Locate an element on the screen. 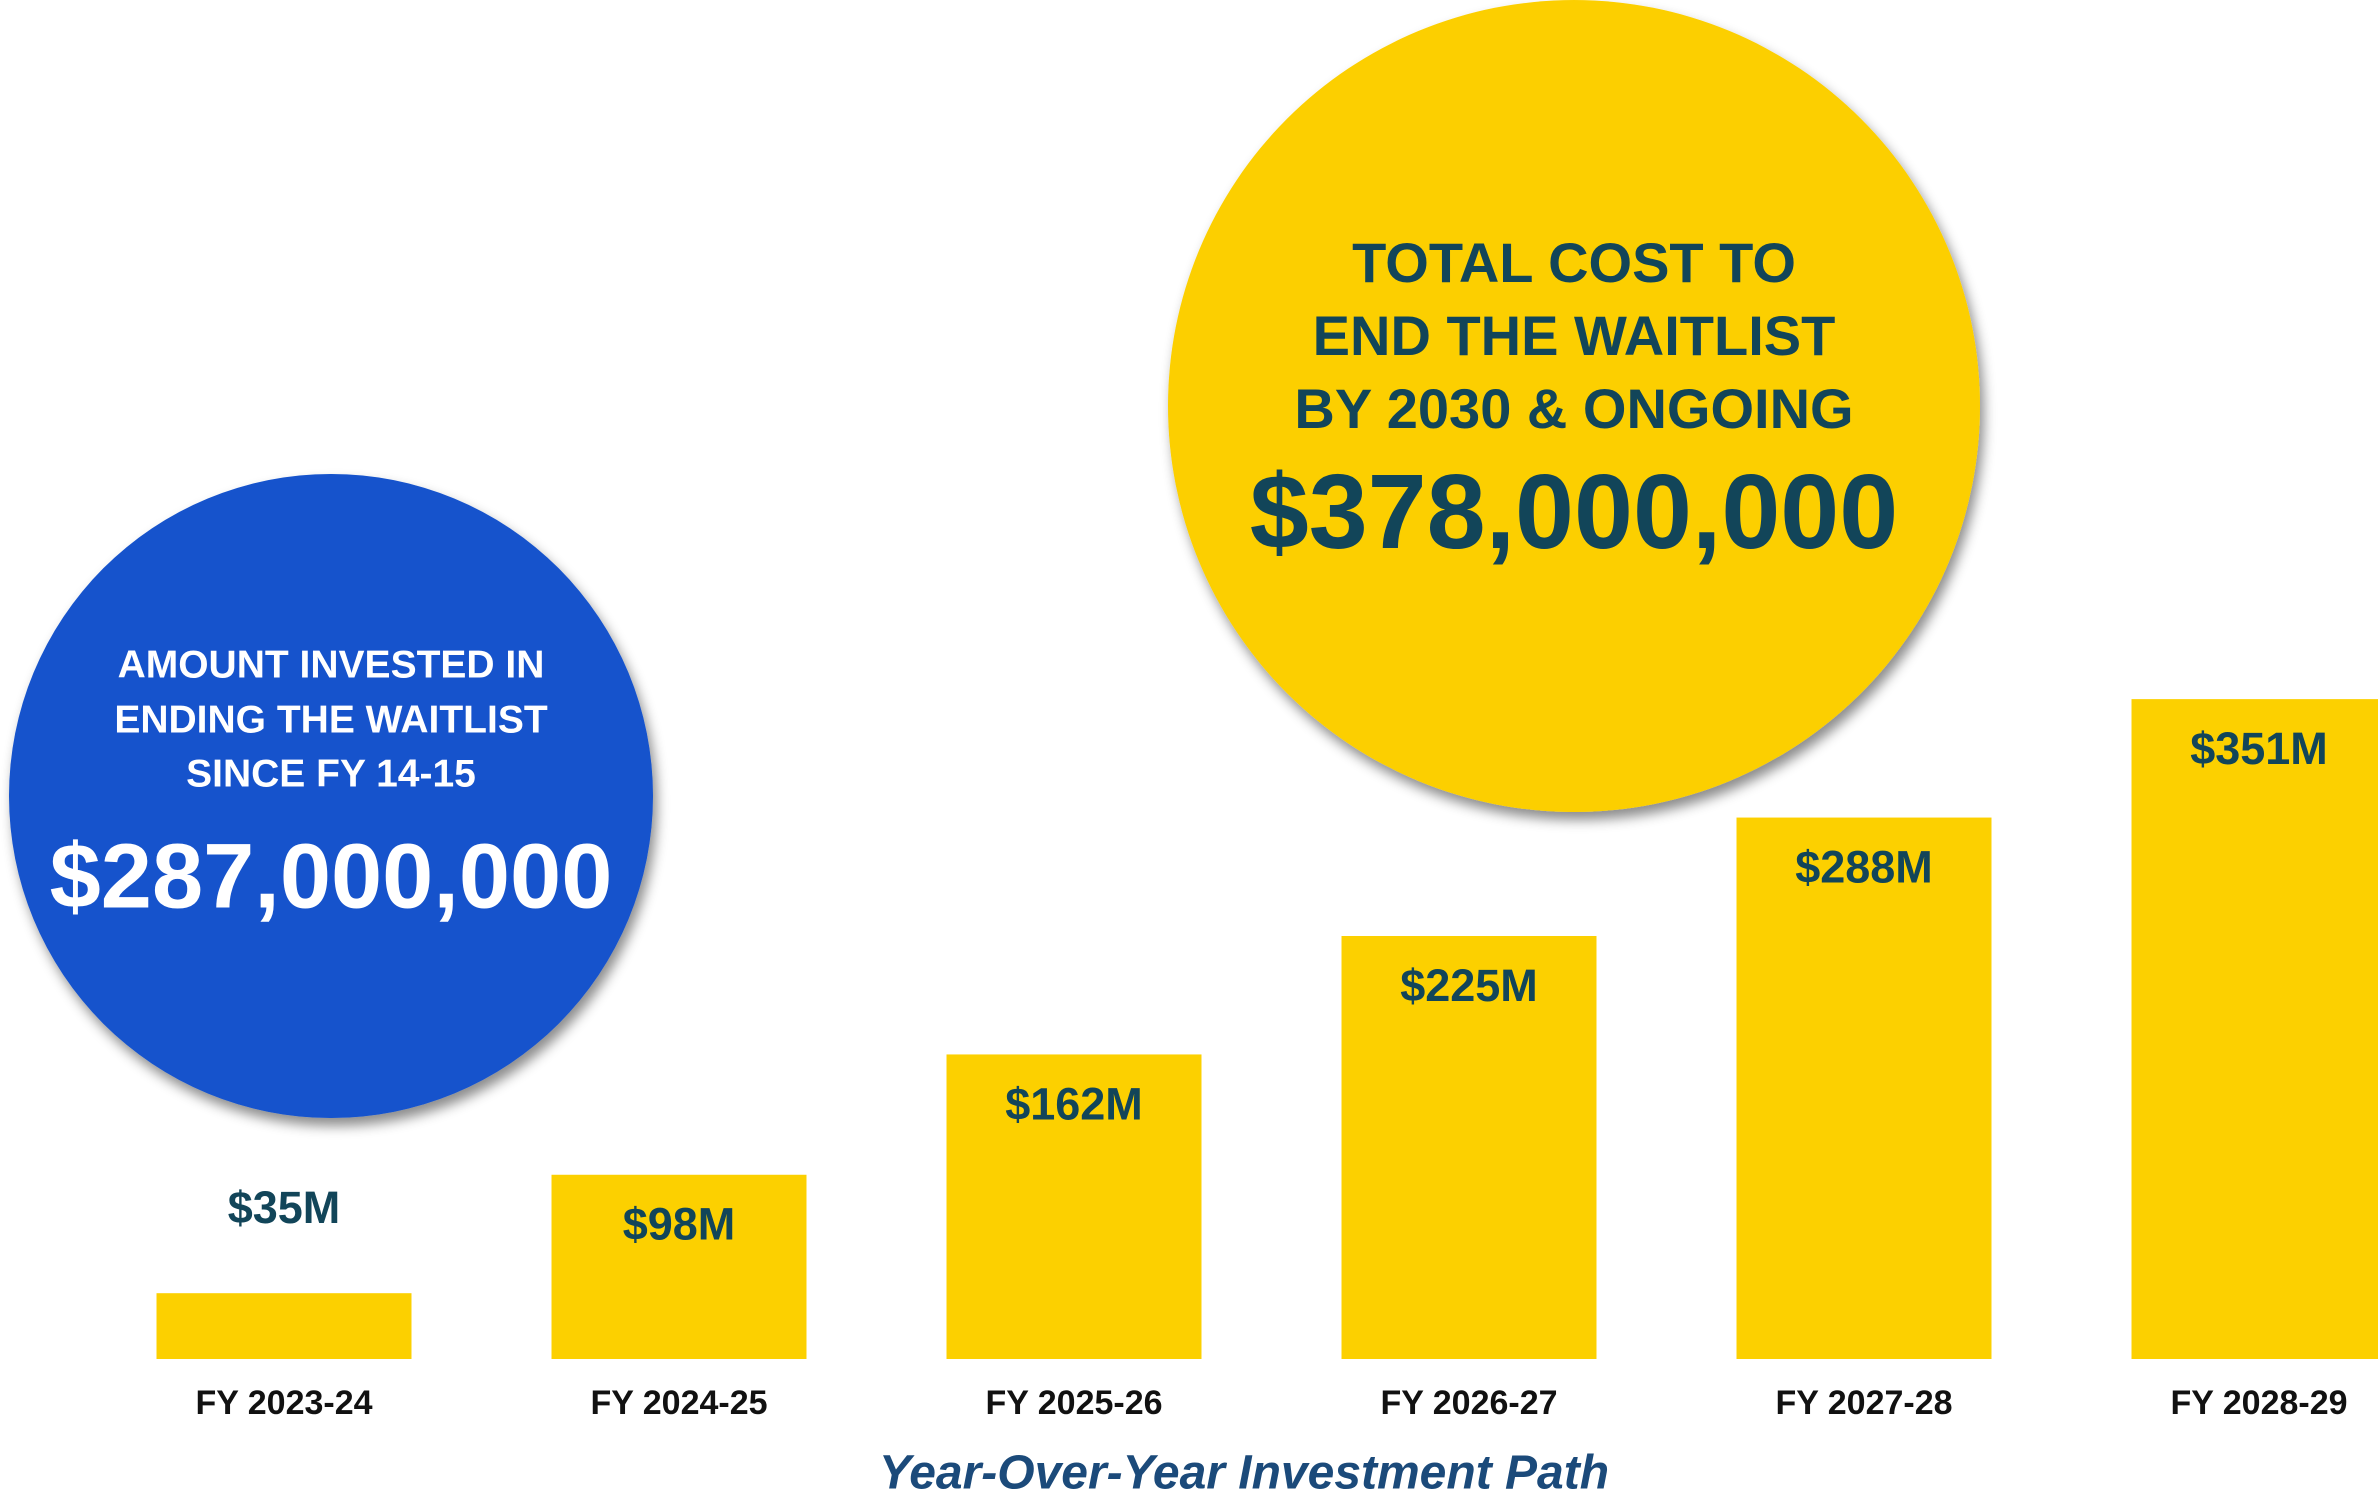 The image size is (2378, 1507). x-tick-label: FY 2024-25 is located at coordinates (678, 1403).